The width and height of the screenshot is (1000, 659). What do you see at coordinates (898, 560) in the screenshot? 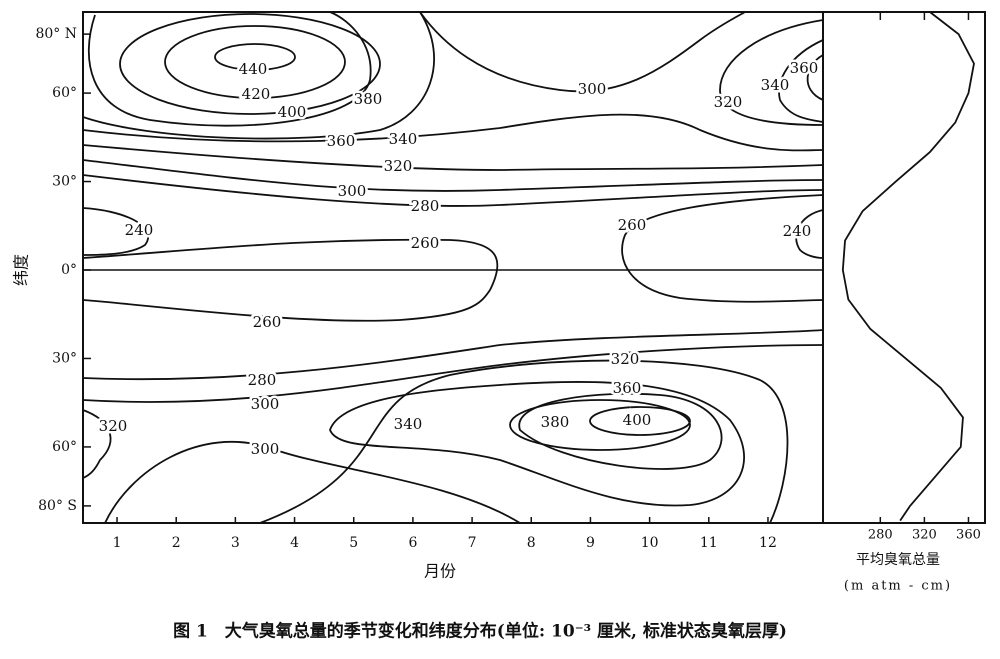
I see `profile-x-label: 平均臭氧总量` at bounding box center [898, 560].